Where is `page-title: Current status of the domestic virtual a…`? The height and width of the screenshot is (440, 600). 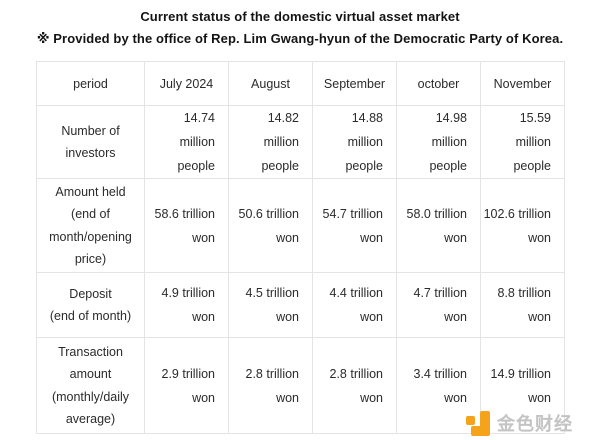 page-title: Current status of the domestic virtual a… is located at coordinates (300, 16).